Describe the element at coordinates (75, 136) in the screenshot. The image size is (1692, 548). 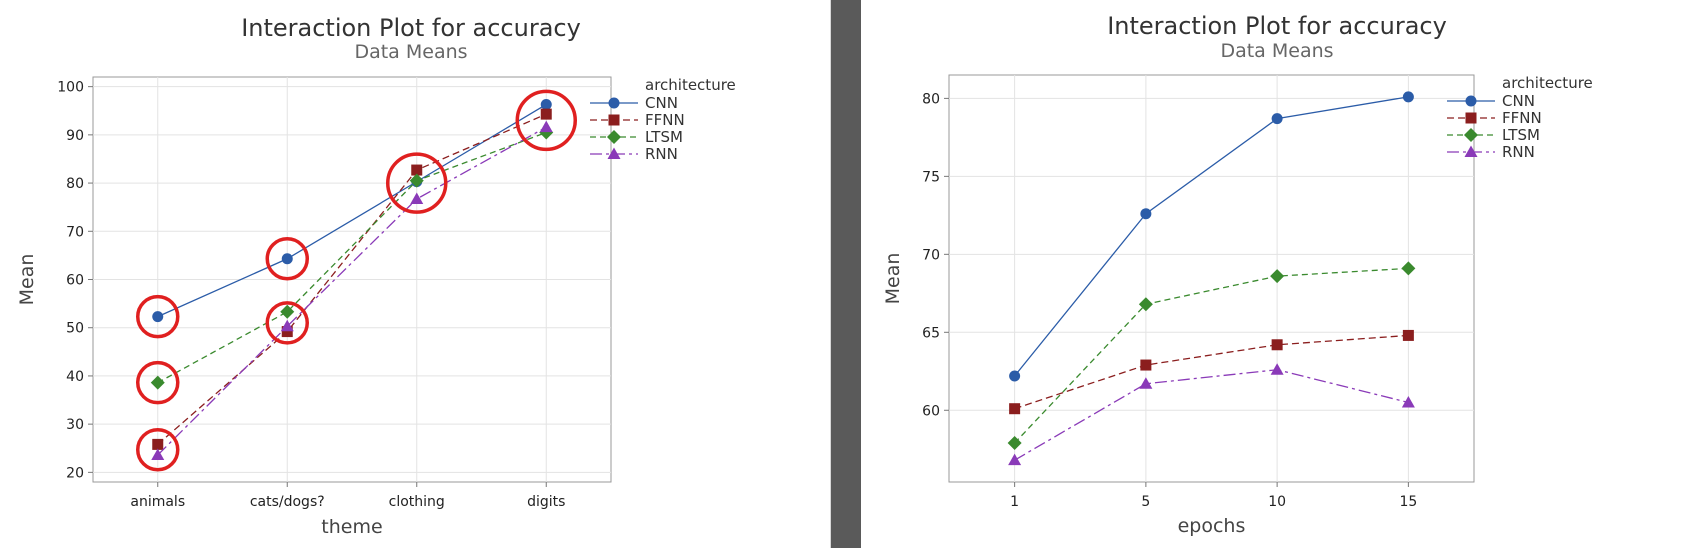
I see `y-tick-label: 90` at that location.